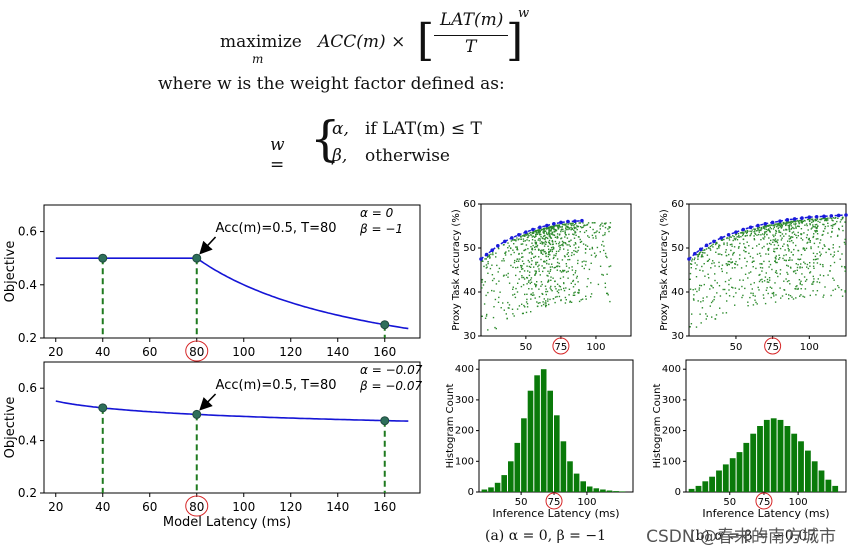 This screenshot has height=551, width=850. What do you see at coordinates (290, 507) in the screenshot?
I see `x-tick-label: 120` at bounding box center [290, 507].